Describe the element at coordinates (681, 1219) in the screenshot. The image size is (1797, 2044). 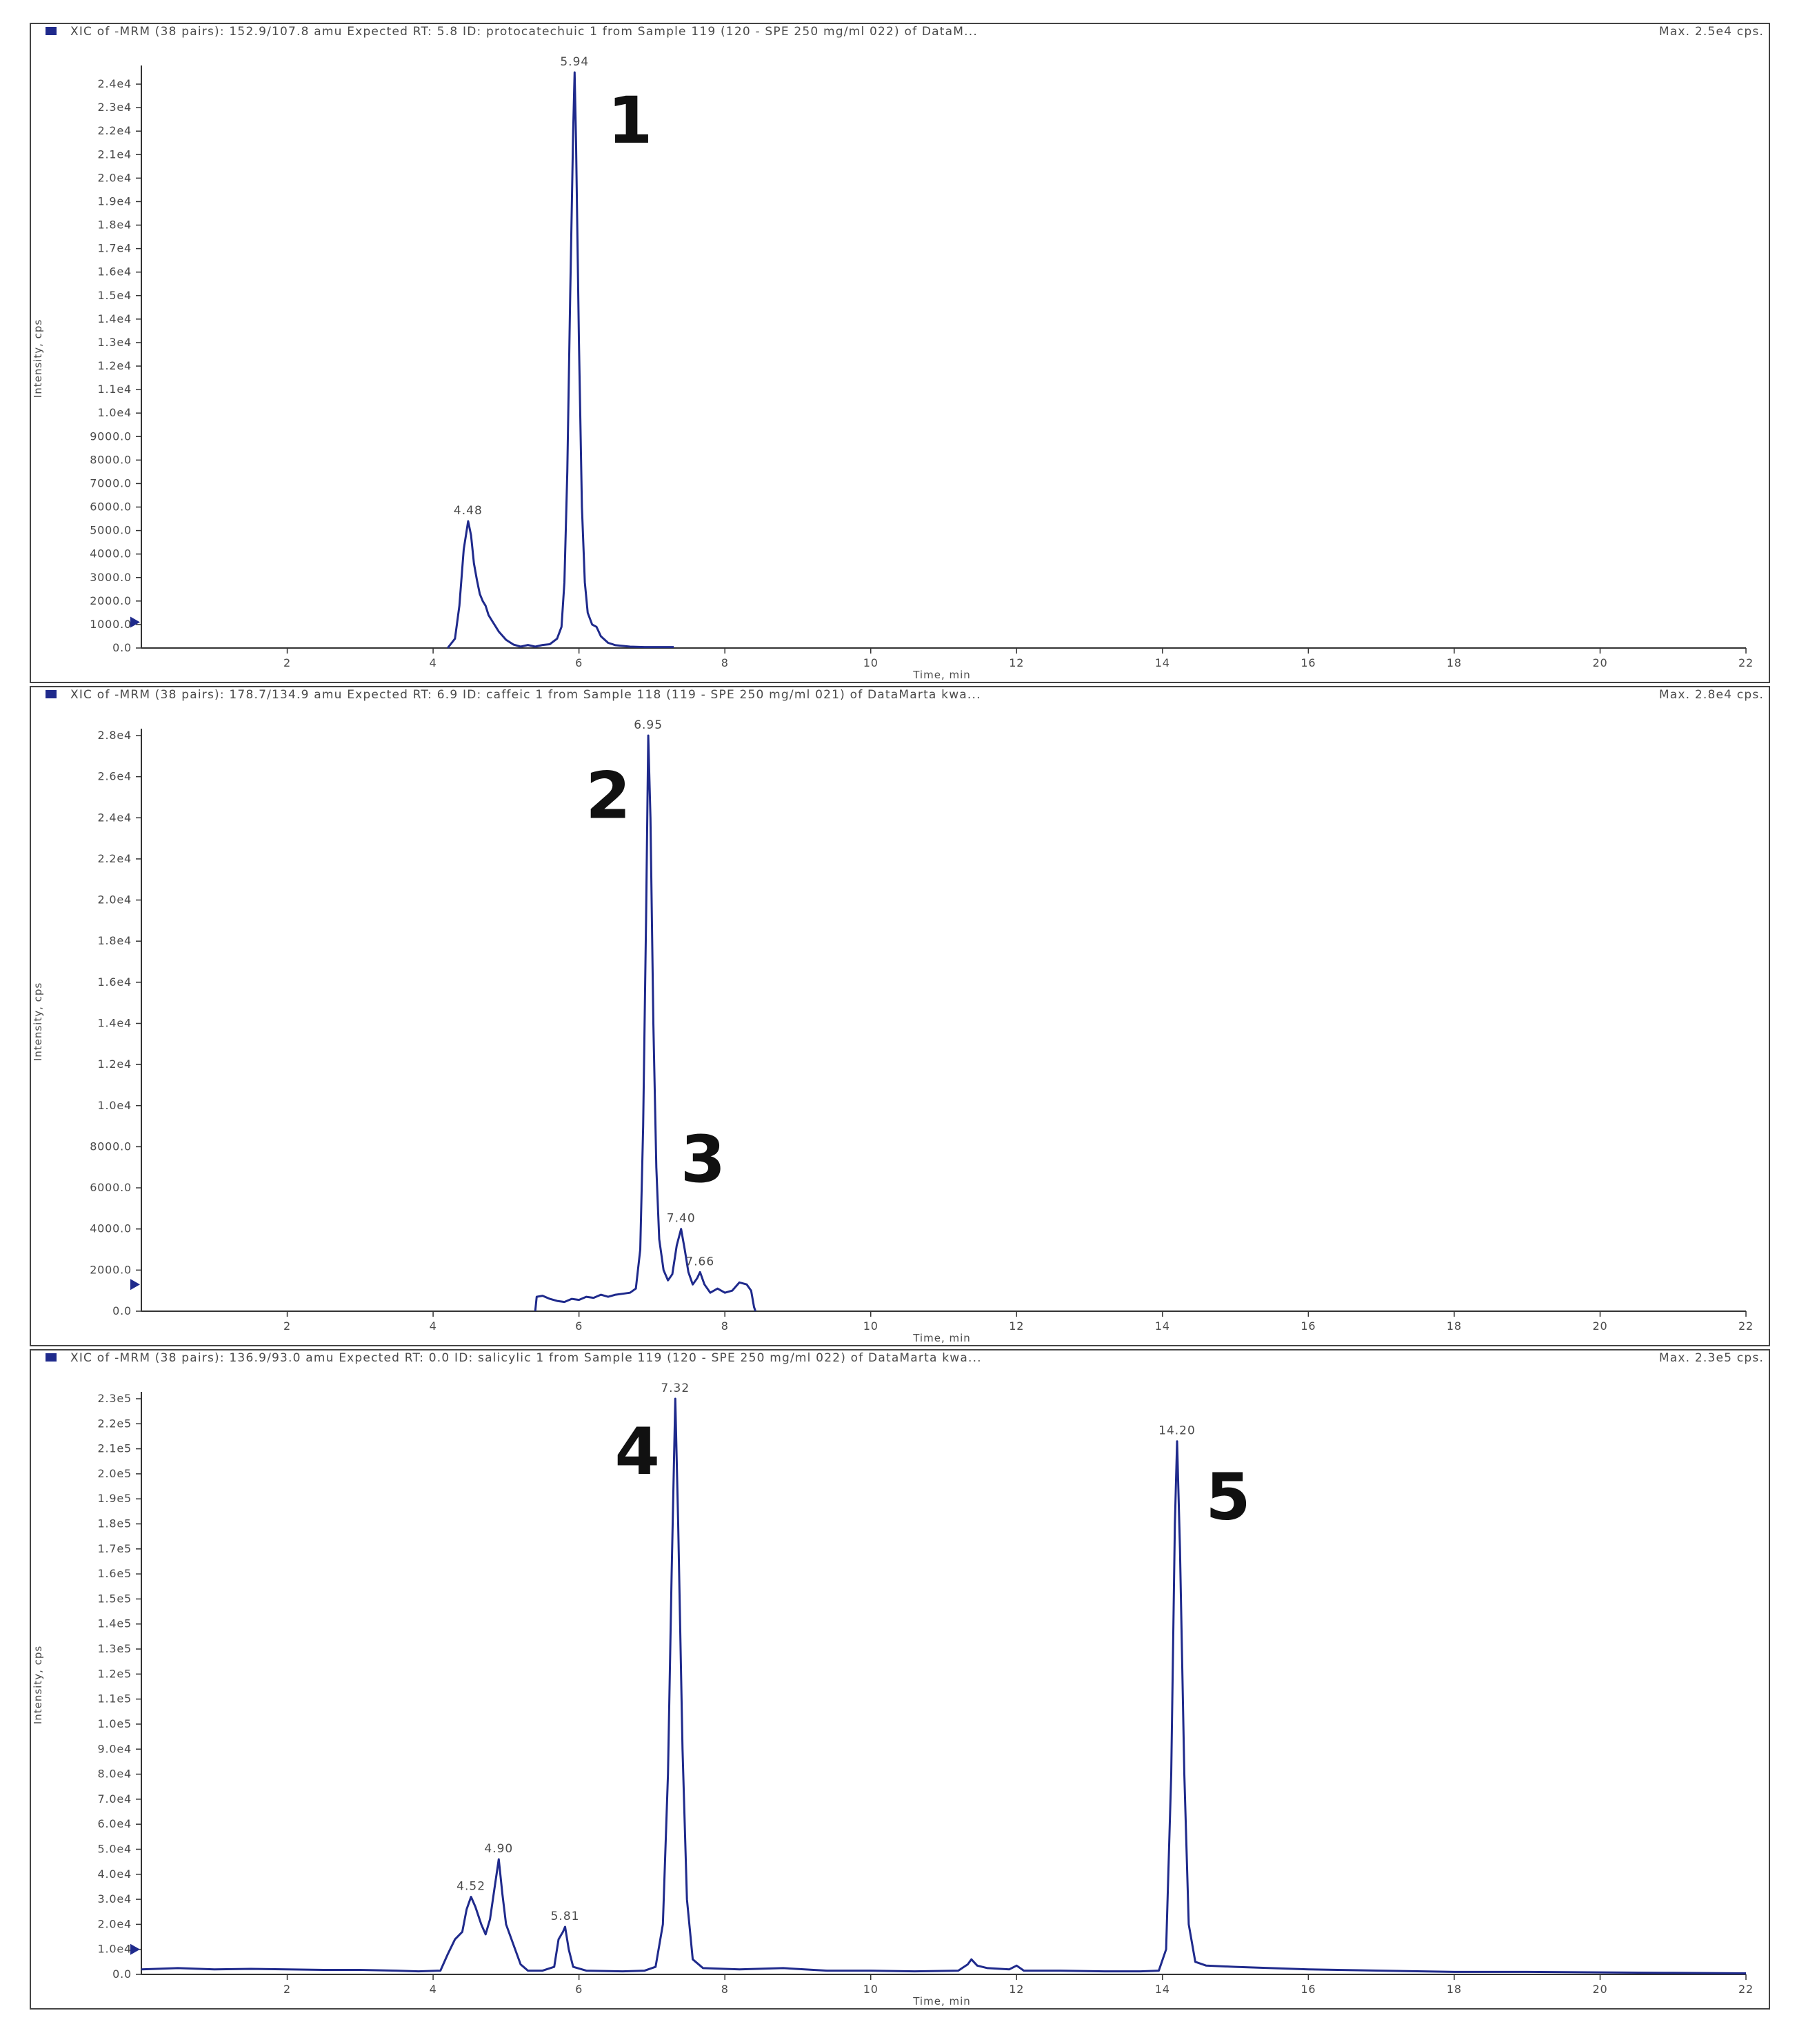
I see `peak-label: 7.40` at that location.